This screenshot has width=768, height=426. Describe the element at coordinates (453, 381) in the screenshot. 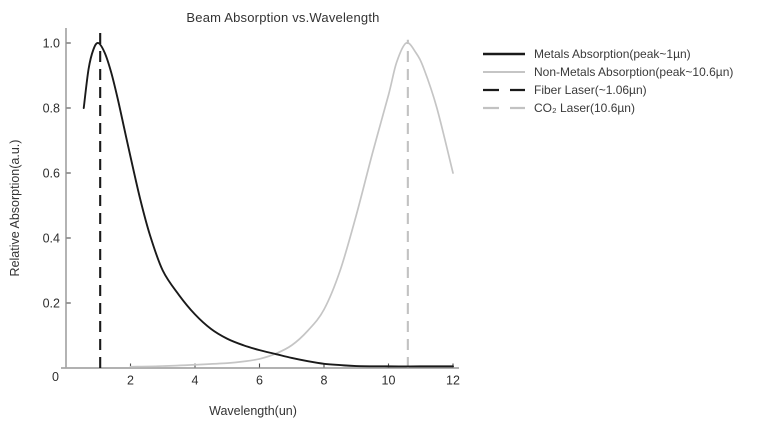

I see `x-tick-label: 12` at that location.